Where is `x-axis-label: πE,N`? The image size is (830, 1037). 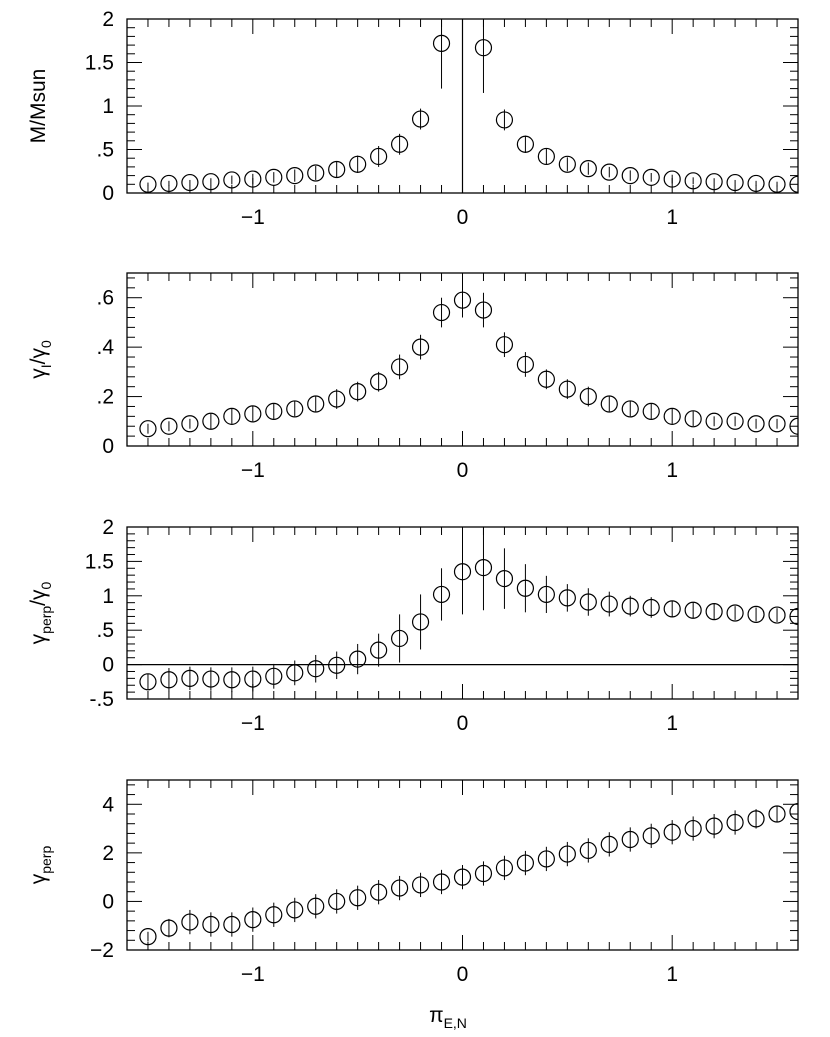
x-axis-label: πE,N is located at coordinates (448, 1017).